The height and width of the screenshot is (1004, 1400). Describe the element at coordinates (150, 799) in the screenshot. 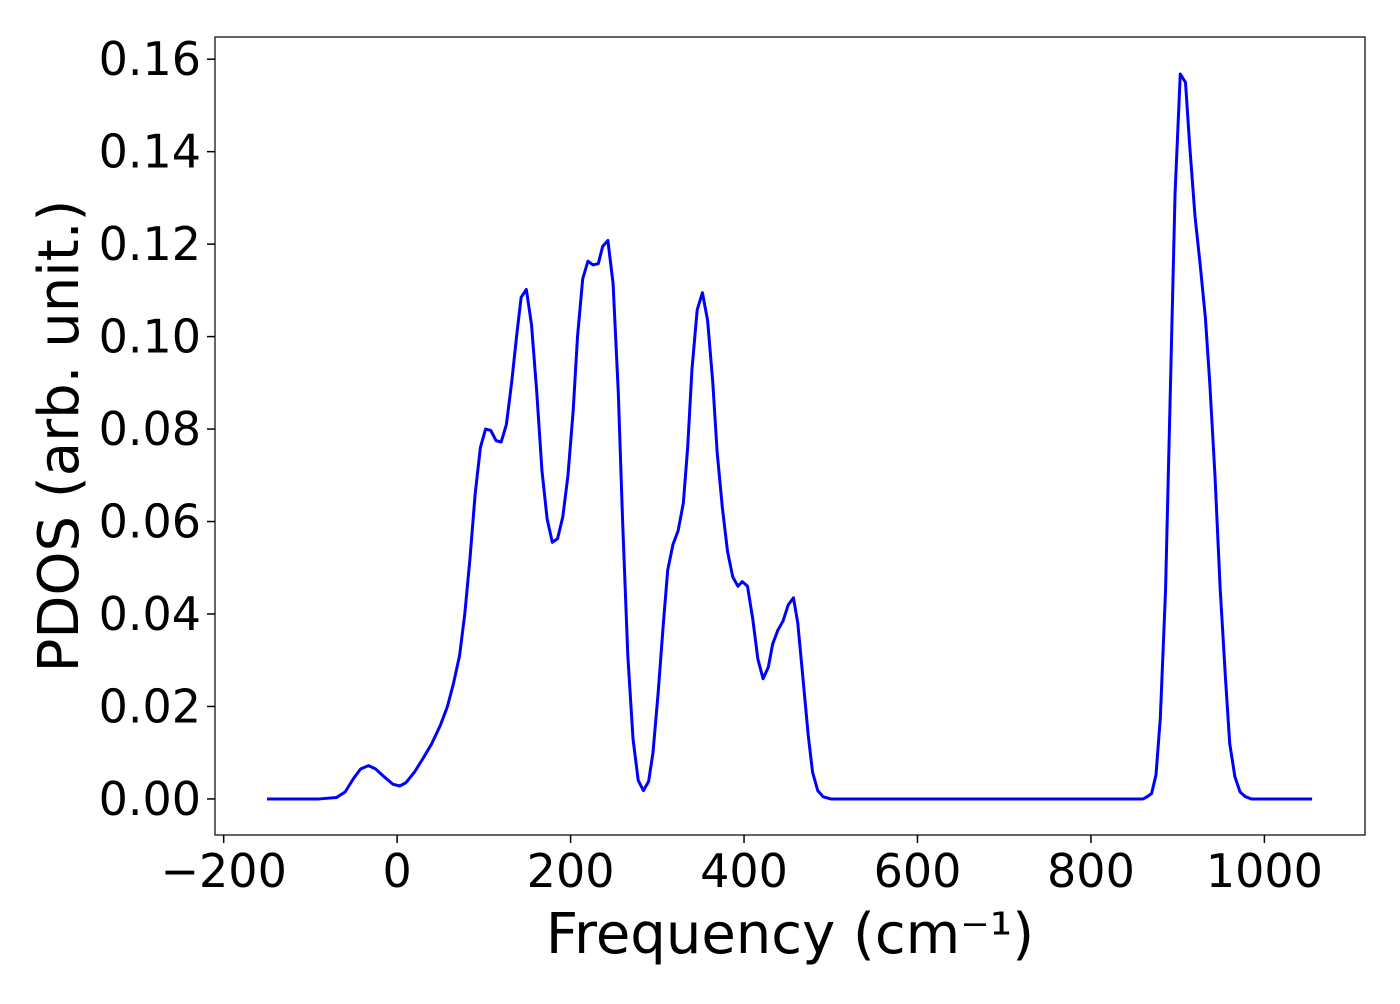

I see `y-tick-label: 0.00` at that location.